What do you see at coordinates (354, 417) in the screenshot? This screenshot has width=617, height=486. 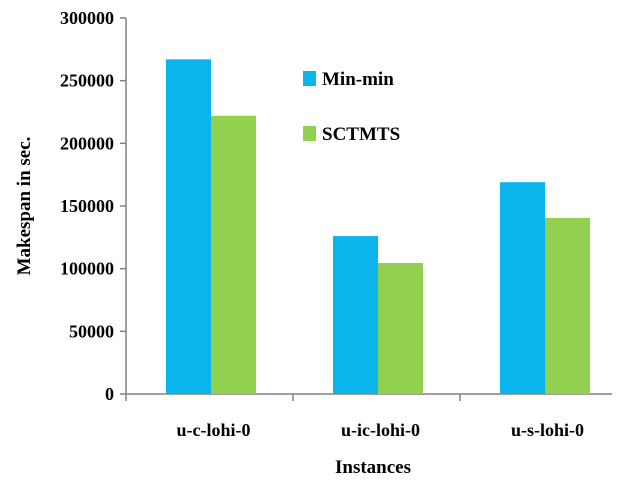 I see `x-ticks: u-c-lohi-0 u-ic-lohi-0 u-s-lohi-0` at bounding box center [354, 417].